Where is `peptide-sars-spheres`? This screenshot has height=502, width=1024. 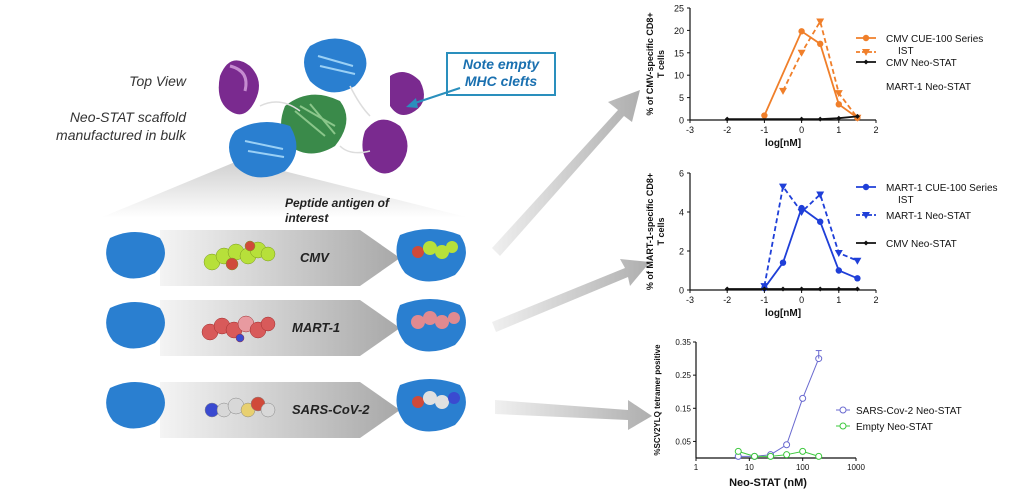
peptide-sars-spheres is located at coordinates (240, 407).